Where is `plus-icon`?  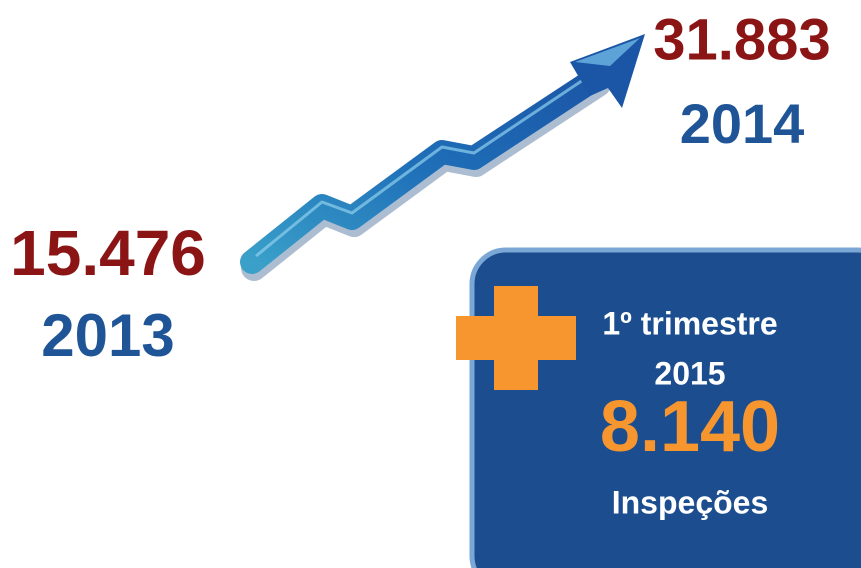 plus-icon is located at coordinates (516, 338).